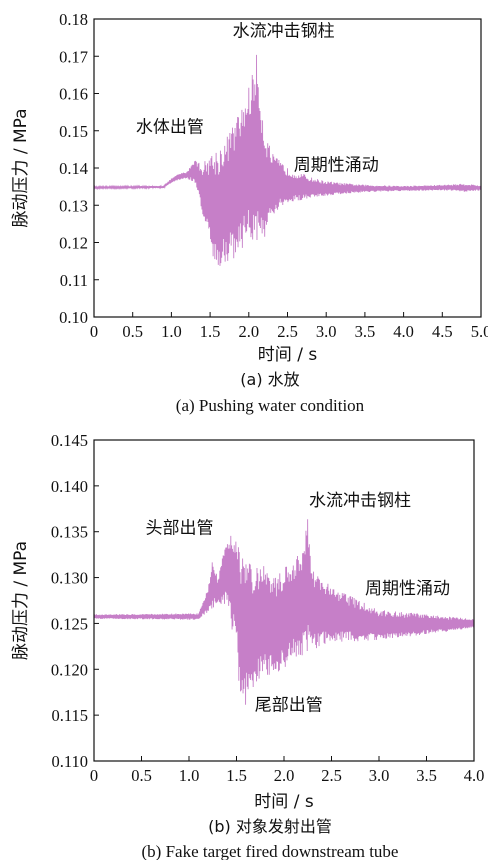 The height and width of the screenshot is (860, 488). What do you see at coordinates (73, 94) in the screenshot?
I see `y-tick-label: 0.16` at bounding box center [73, 94].